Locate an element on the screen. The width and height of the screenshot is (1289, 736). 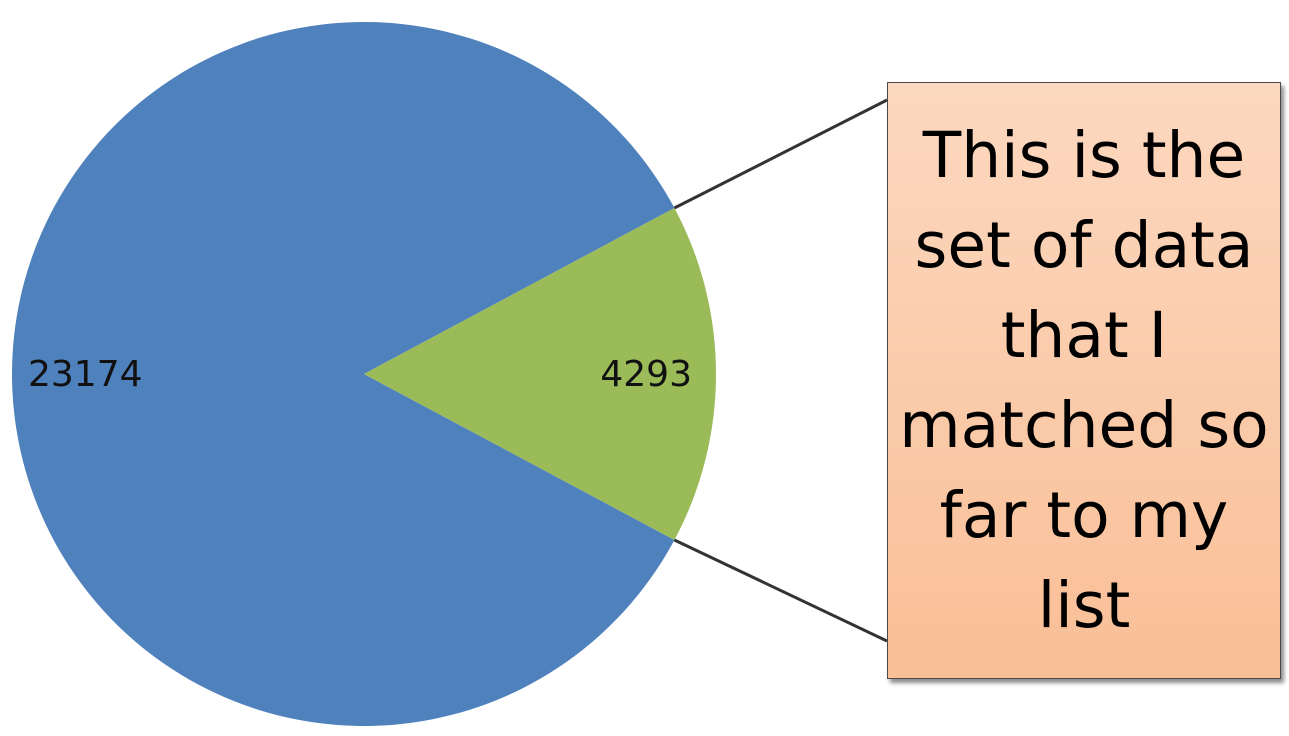
callout-leader-line-bottom is located at coordinates (780, 590).